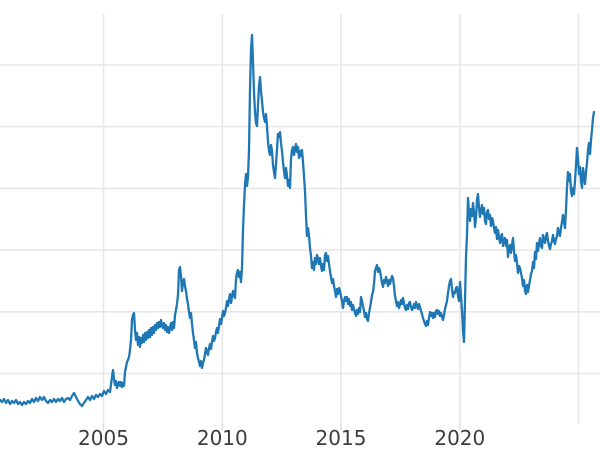  I want to click on x-tick-label: 2010, so click(222, 438).